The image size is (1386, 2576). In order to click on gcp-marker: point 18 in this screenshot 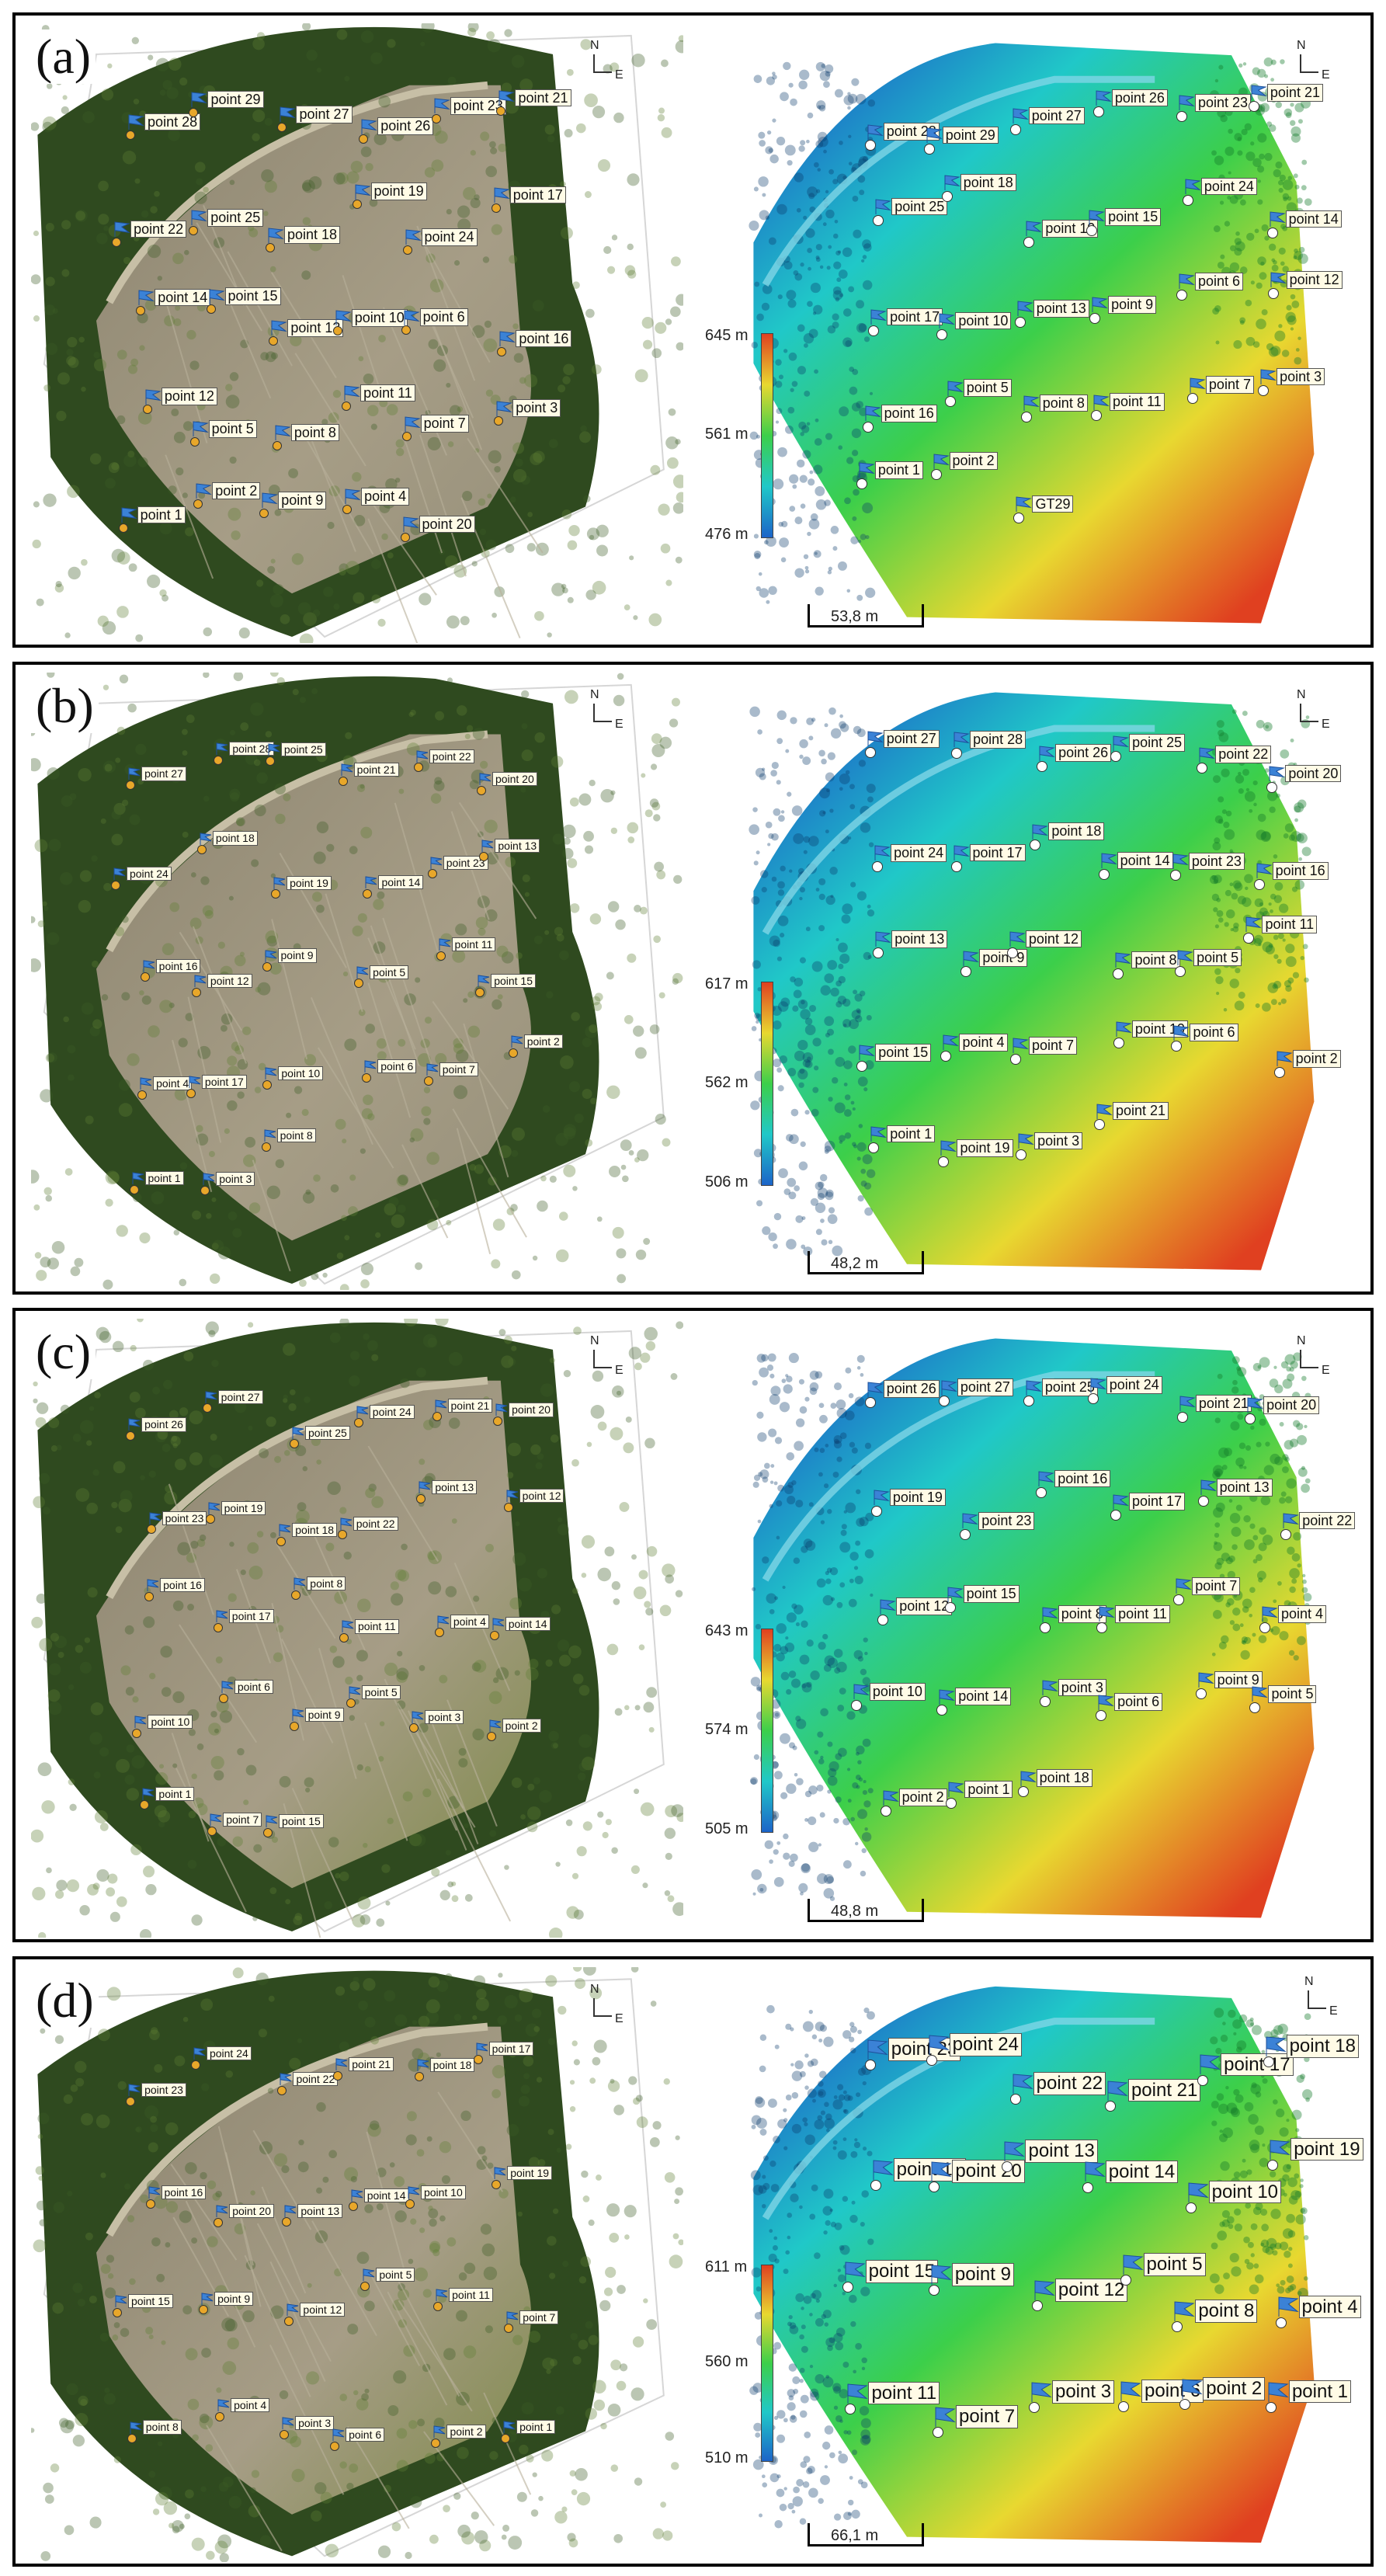, I will do `click(1056, 1778)`.